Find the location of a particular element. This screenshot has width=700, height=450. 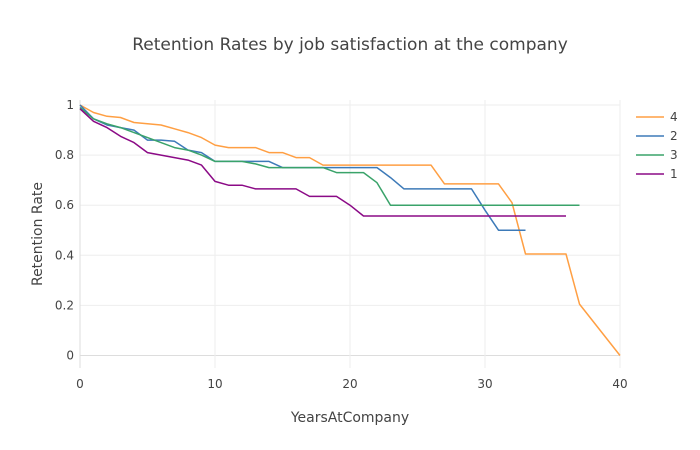

legend-item-3: 3 is located at coordinates (657, 155).